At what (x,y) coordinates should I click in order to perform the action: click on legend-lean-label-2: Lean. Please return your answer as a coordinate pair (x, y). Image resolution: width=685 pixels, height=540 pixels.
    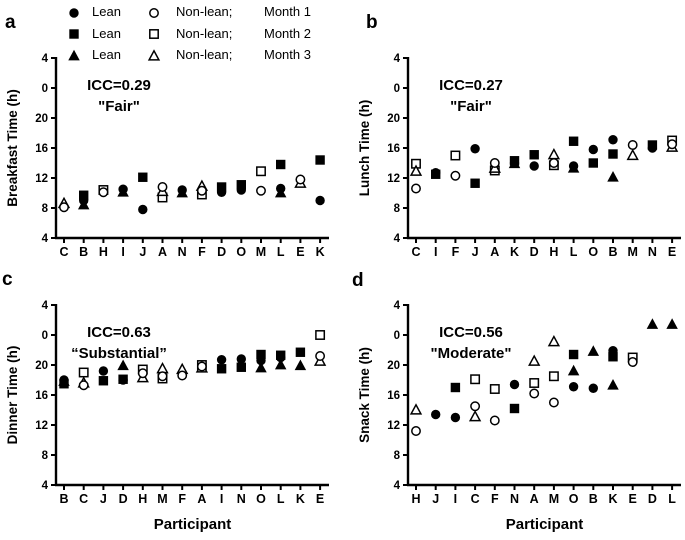
    Looking at the image, I should click on (106, 33).